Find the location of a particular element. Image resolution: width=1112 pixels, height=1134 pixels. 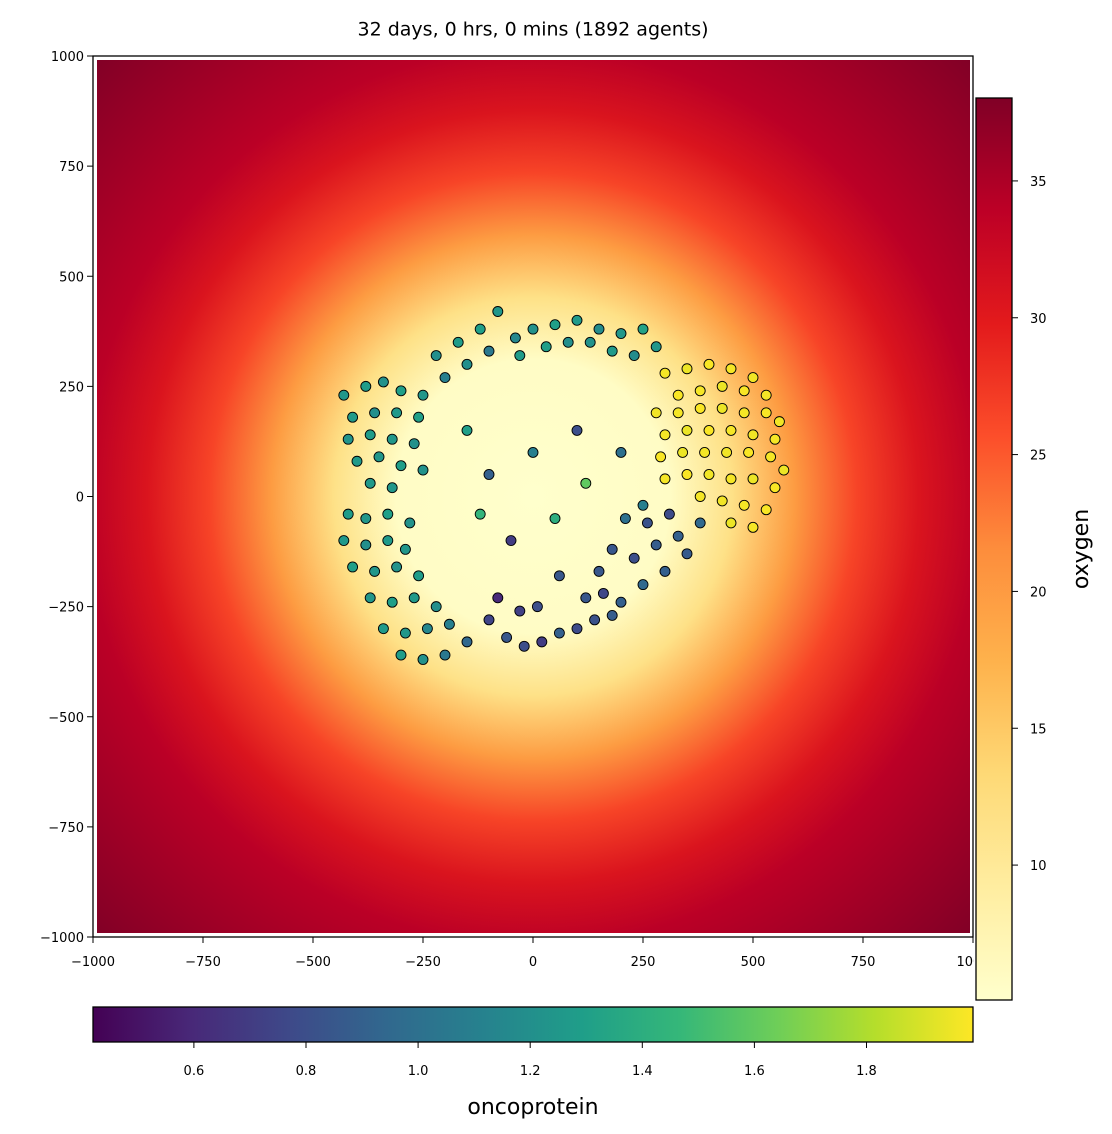

y-tick-label: −1000 is located at coordinates (62, 938).